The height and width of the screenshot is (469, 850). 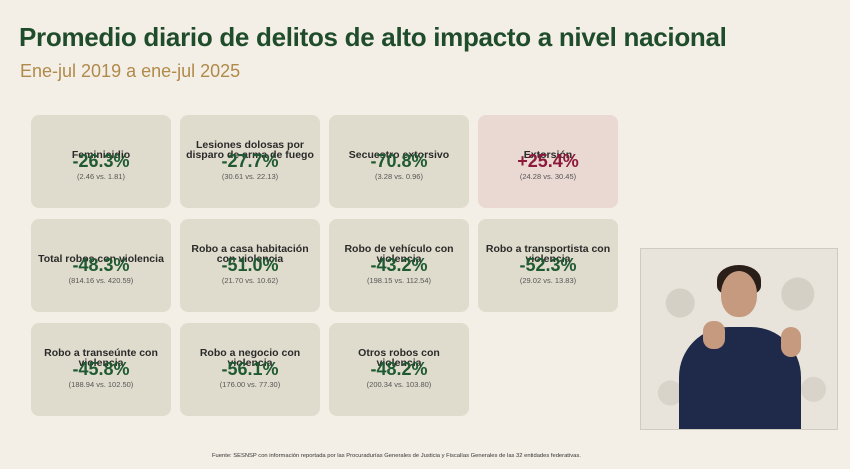 What do you see at coordinates (101, 280) in the screenshot?
I see `card-detail: (814.16 vs. 420.59)` at bounding box center [101, 280].